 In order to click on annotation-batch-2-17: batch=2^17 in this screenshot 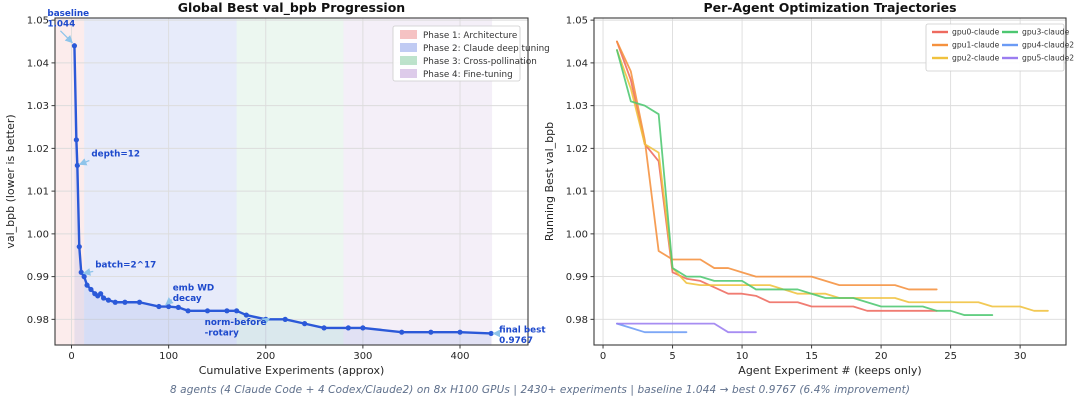, I will do `click(125, 265)`.